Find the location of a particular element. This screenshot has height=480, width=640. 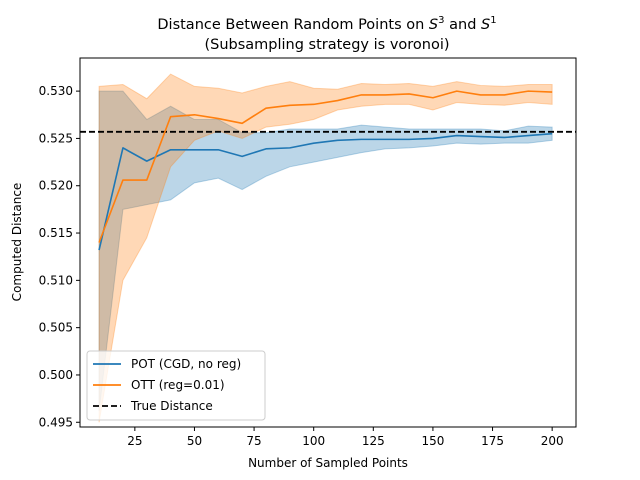

y-axis-ticks: 0.495 0.500 0.505 0.510 0.515 0.520 0.525 0.530 is located at coordinates (59, 256).